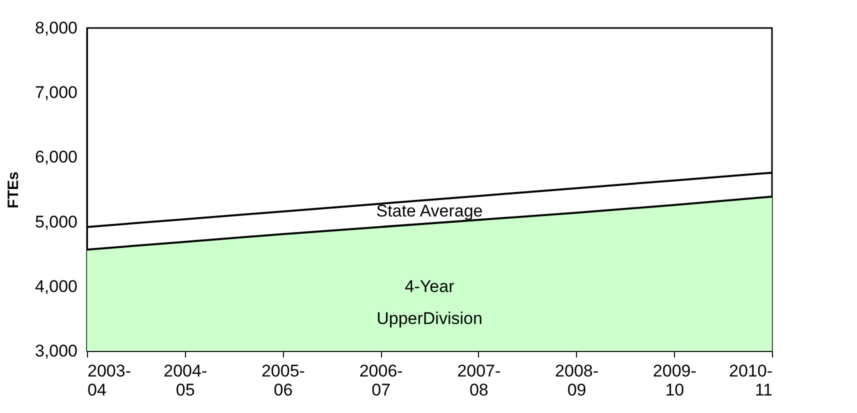 The height and width of the screenshot is (413, 857). I want to click on y-axis-title: FTEs, so click(13, 190).